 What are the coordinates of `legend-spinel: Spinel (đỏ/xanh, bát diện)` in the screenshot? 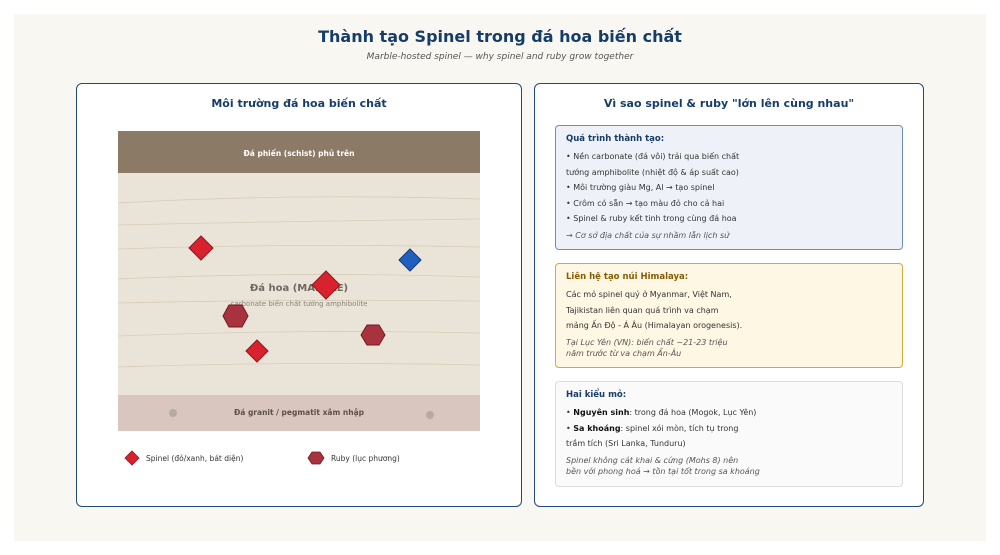 It's located at (183, 458).